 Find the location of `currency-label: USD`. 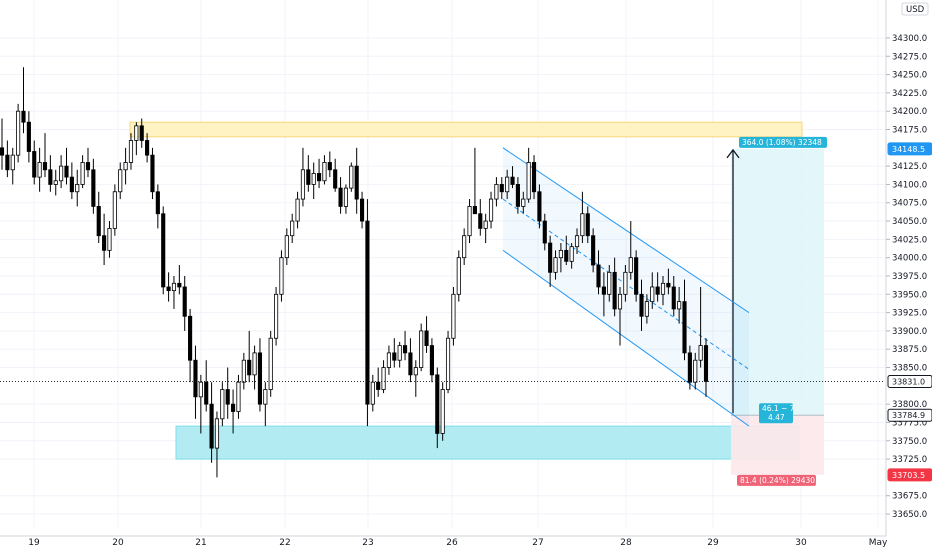

currency-label: USD is located at coordinates (915, 10).